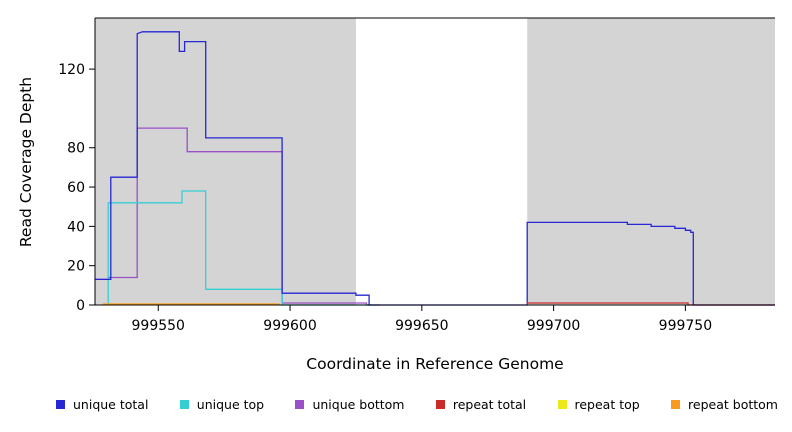  Describe the element at coordinates (76, 188) in the screenshot. I see `y-tick-label: 60` at that location.